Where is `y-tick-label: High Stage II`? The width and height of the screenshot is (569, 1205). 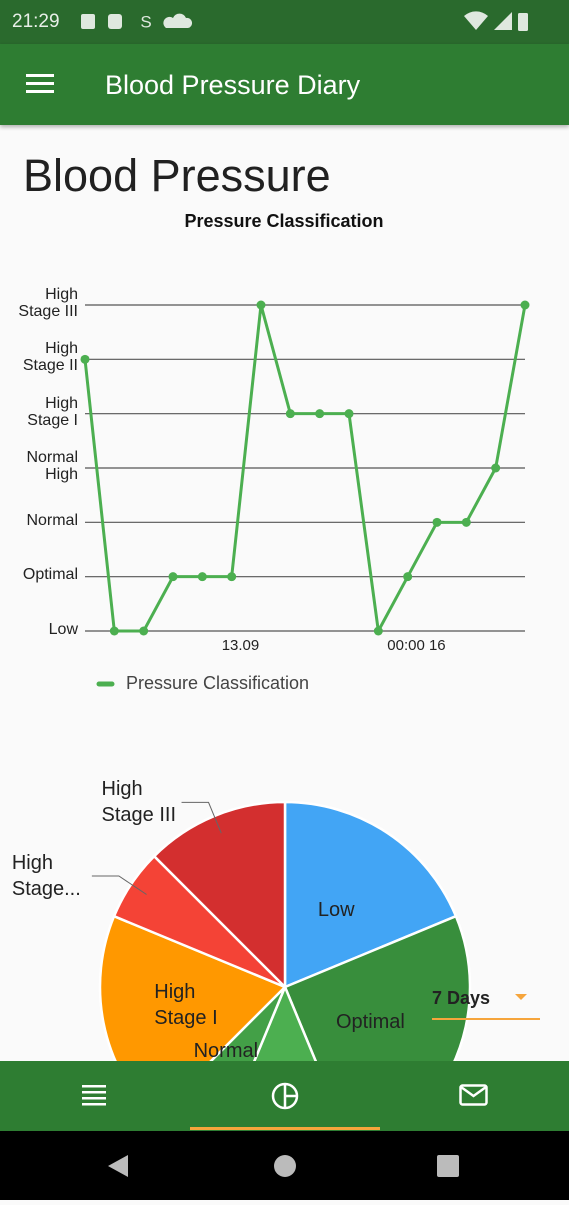 y-tick-label: High Stage II is located at coordinates (50, 357).